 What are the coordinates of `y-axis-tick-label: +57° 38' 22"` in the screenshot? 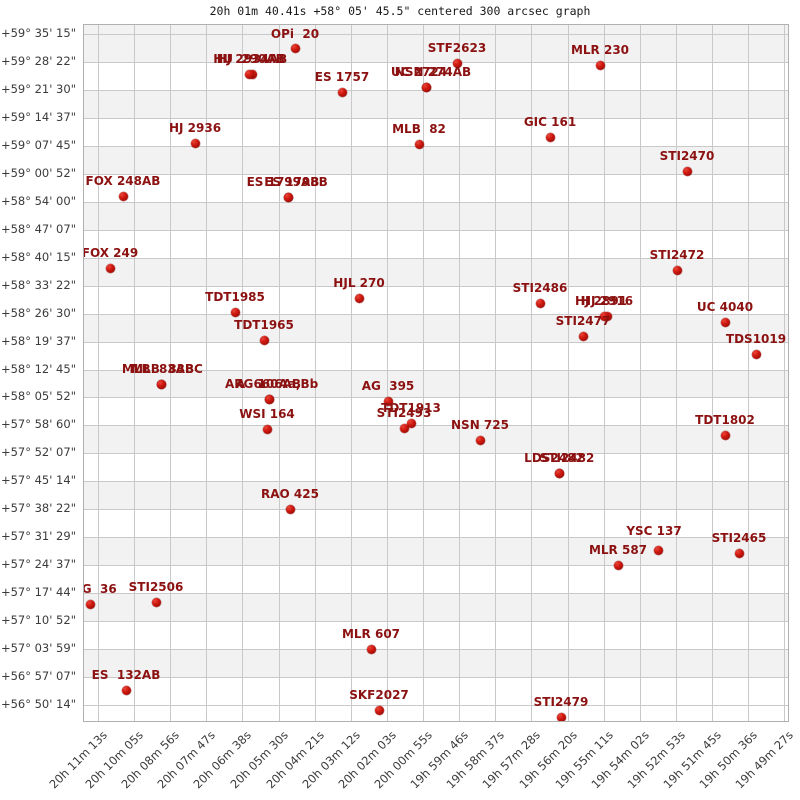 It's located at (38, 508).